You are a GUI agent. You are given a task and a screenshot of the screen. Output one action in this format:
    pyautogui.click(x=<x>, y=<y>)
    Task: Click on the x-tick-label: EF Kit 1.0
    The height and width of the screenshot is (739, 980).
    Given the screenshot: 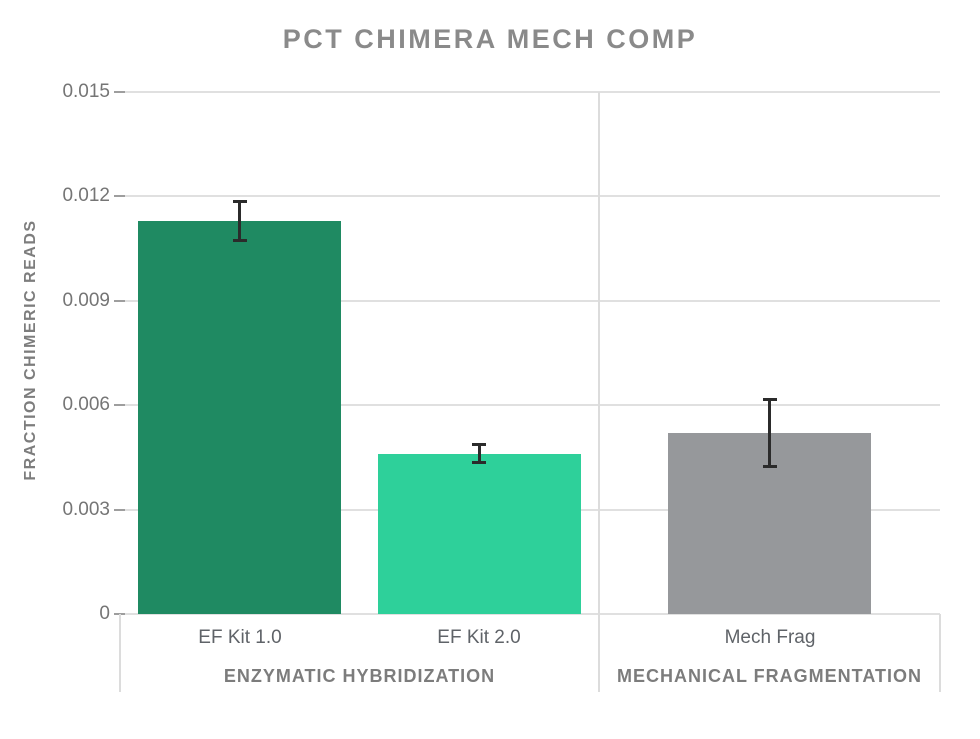 What is the action you would take?
    pyautogui.click(x=240, y=637)
    